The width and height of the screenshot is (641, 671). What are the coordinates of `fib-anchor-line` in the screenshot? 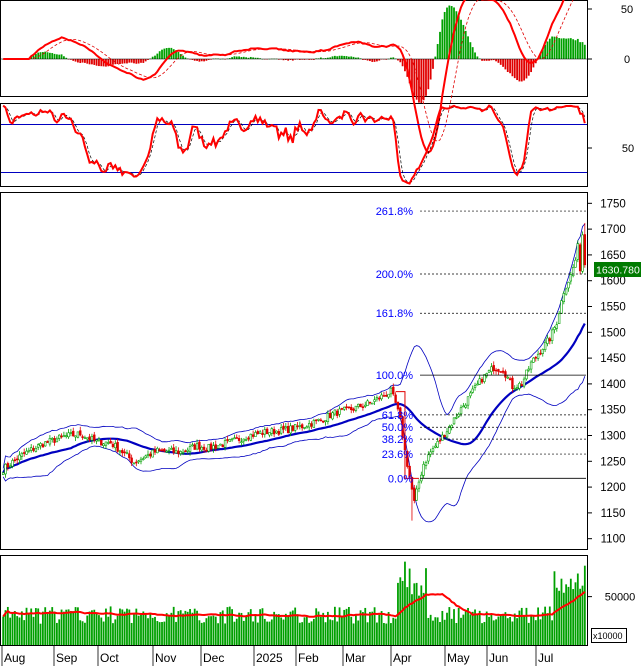 It's located at (407, 435).